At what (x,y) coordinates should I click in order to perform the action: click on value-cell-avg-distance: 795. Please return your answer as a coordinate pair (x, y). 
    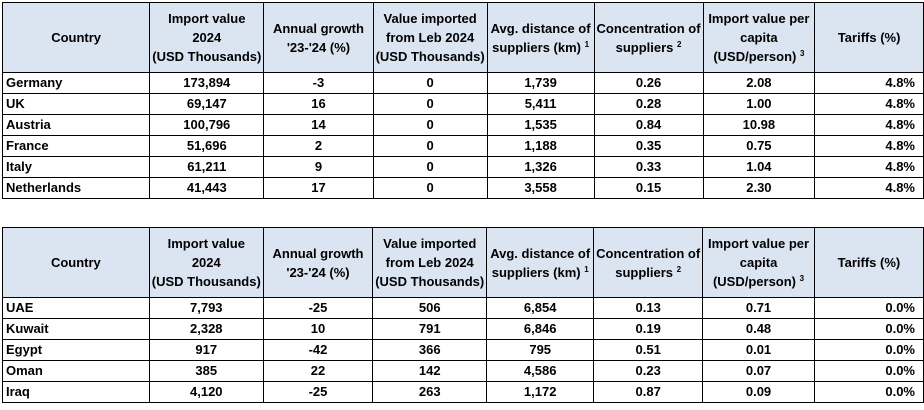
    Looking at the image, I should click on (540, 350).